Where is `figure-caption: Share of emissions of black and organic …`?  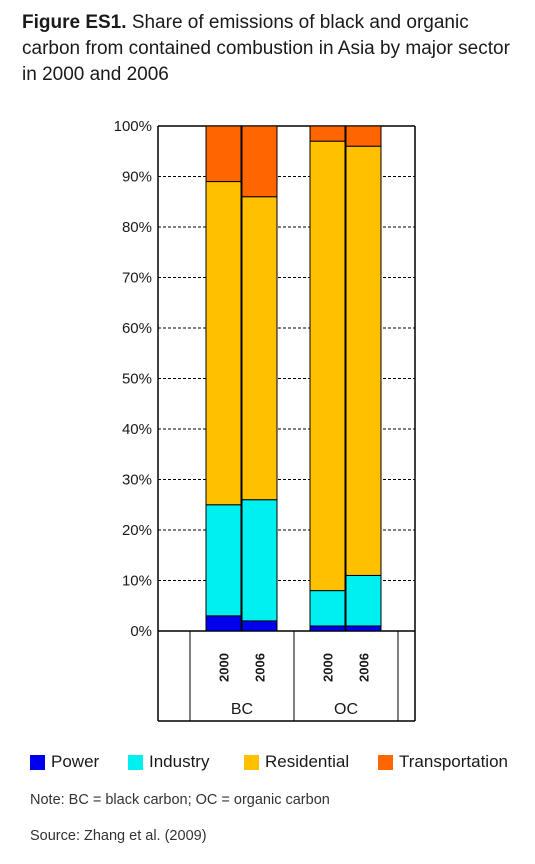
figure-caption: Share of emissions of black and organic … is located at coordinates (266, 48).